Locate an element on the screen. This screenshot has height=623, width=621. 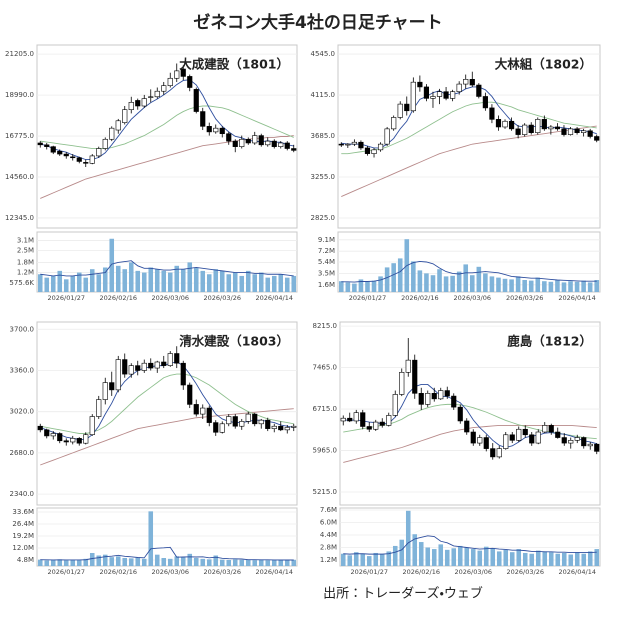
y-tick-label: 18990.0 is located at coordinates (19, 95).